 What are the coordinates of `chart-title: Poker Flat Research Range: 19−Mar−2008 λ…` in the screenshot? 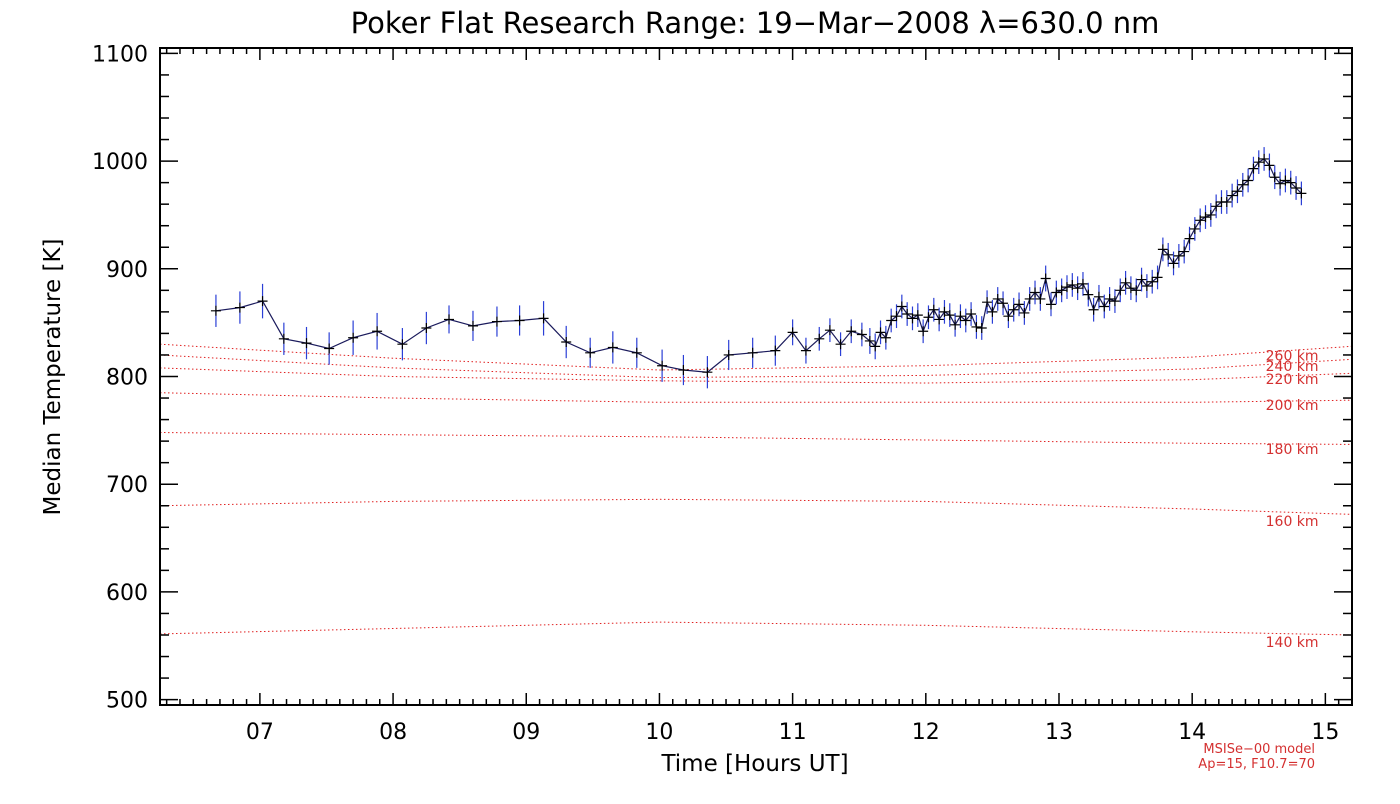 It's located at (755, 23).